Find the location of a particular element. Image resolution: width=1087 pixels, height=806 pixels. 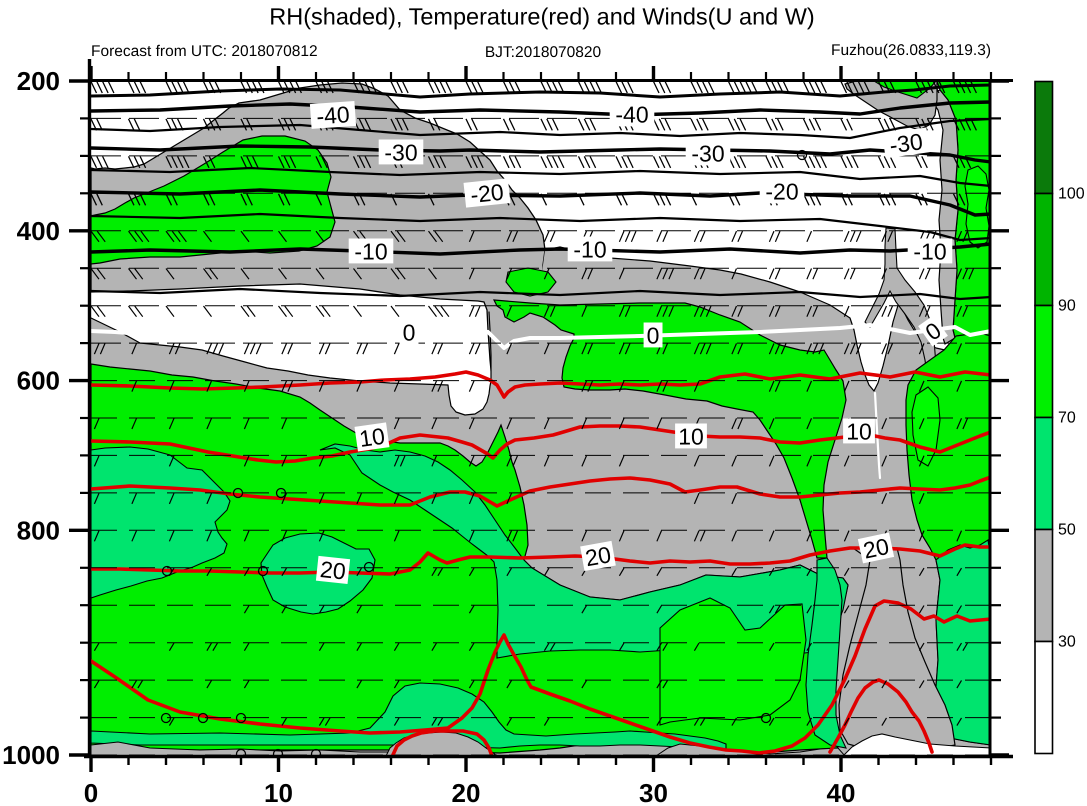

svg-text: 800 is located at coordinates (38, 530).